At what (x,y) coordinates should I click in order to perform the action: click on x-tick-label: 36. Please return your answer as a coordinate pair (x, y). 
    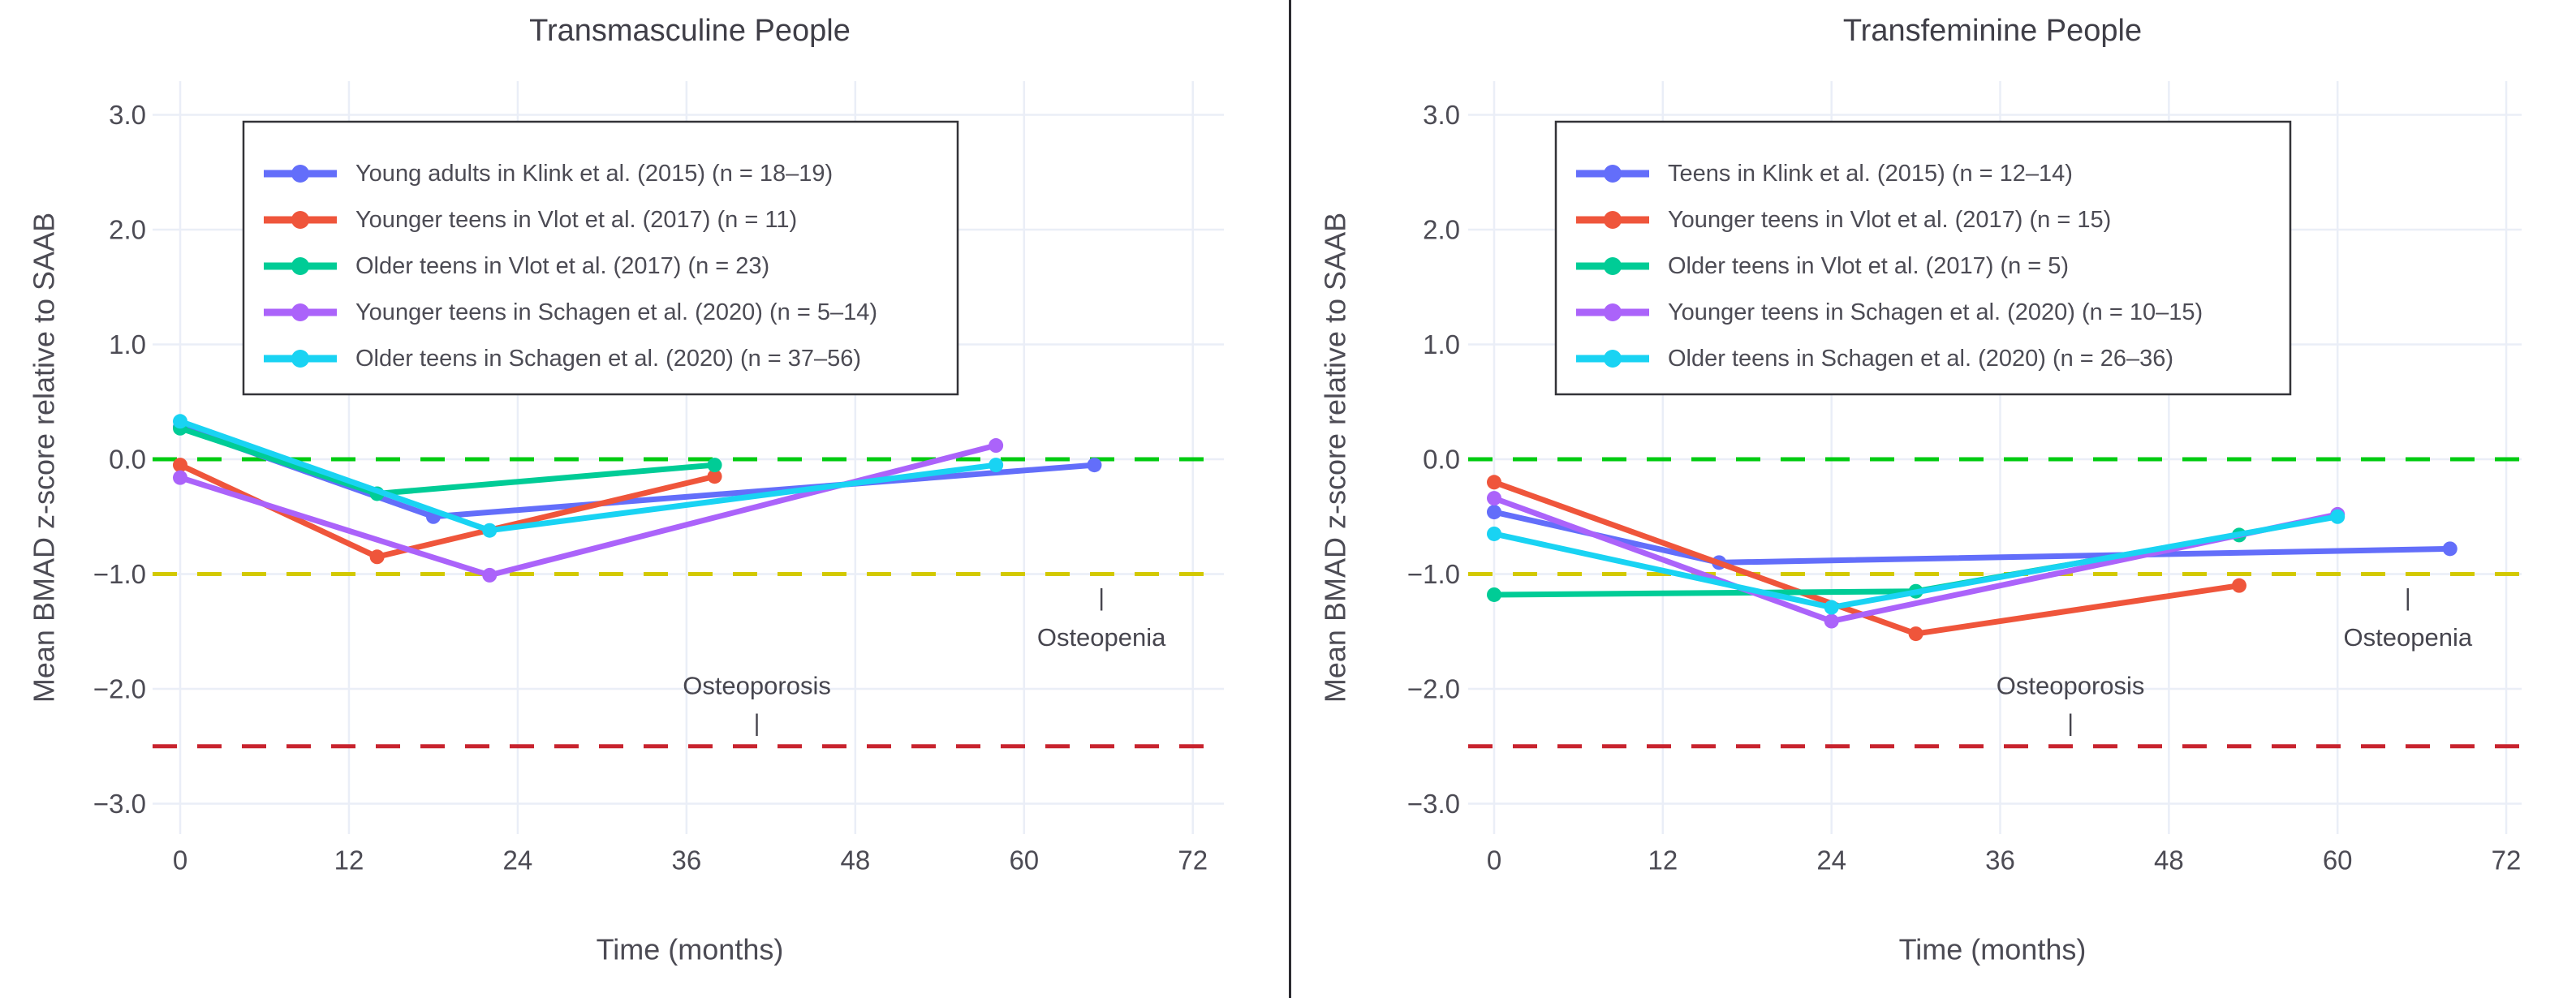
    Looking at the image, I should click on (687, 860).